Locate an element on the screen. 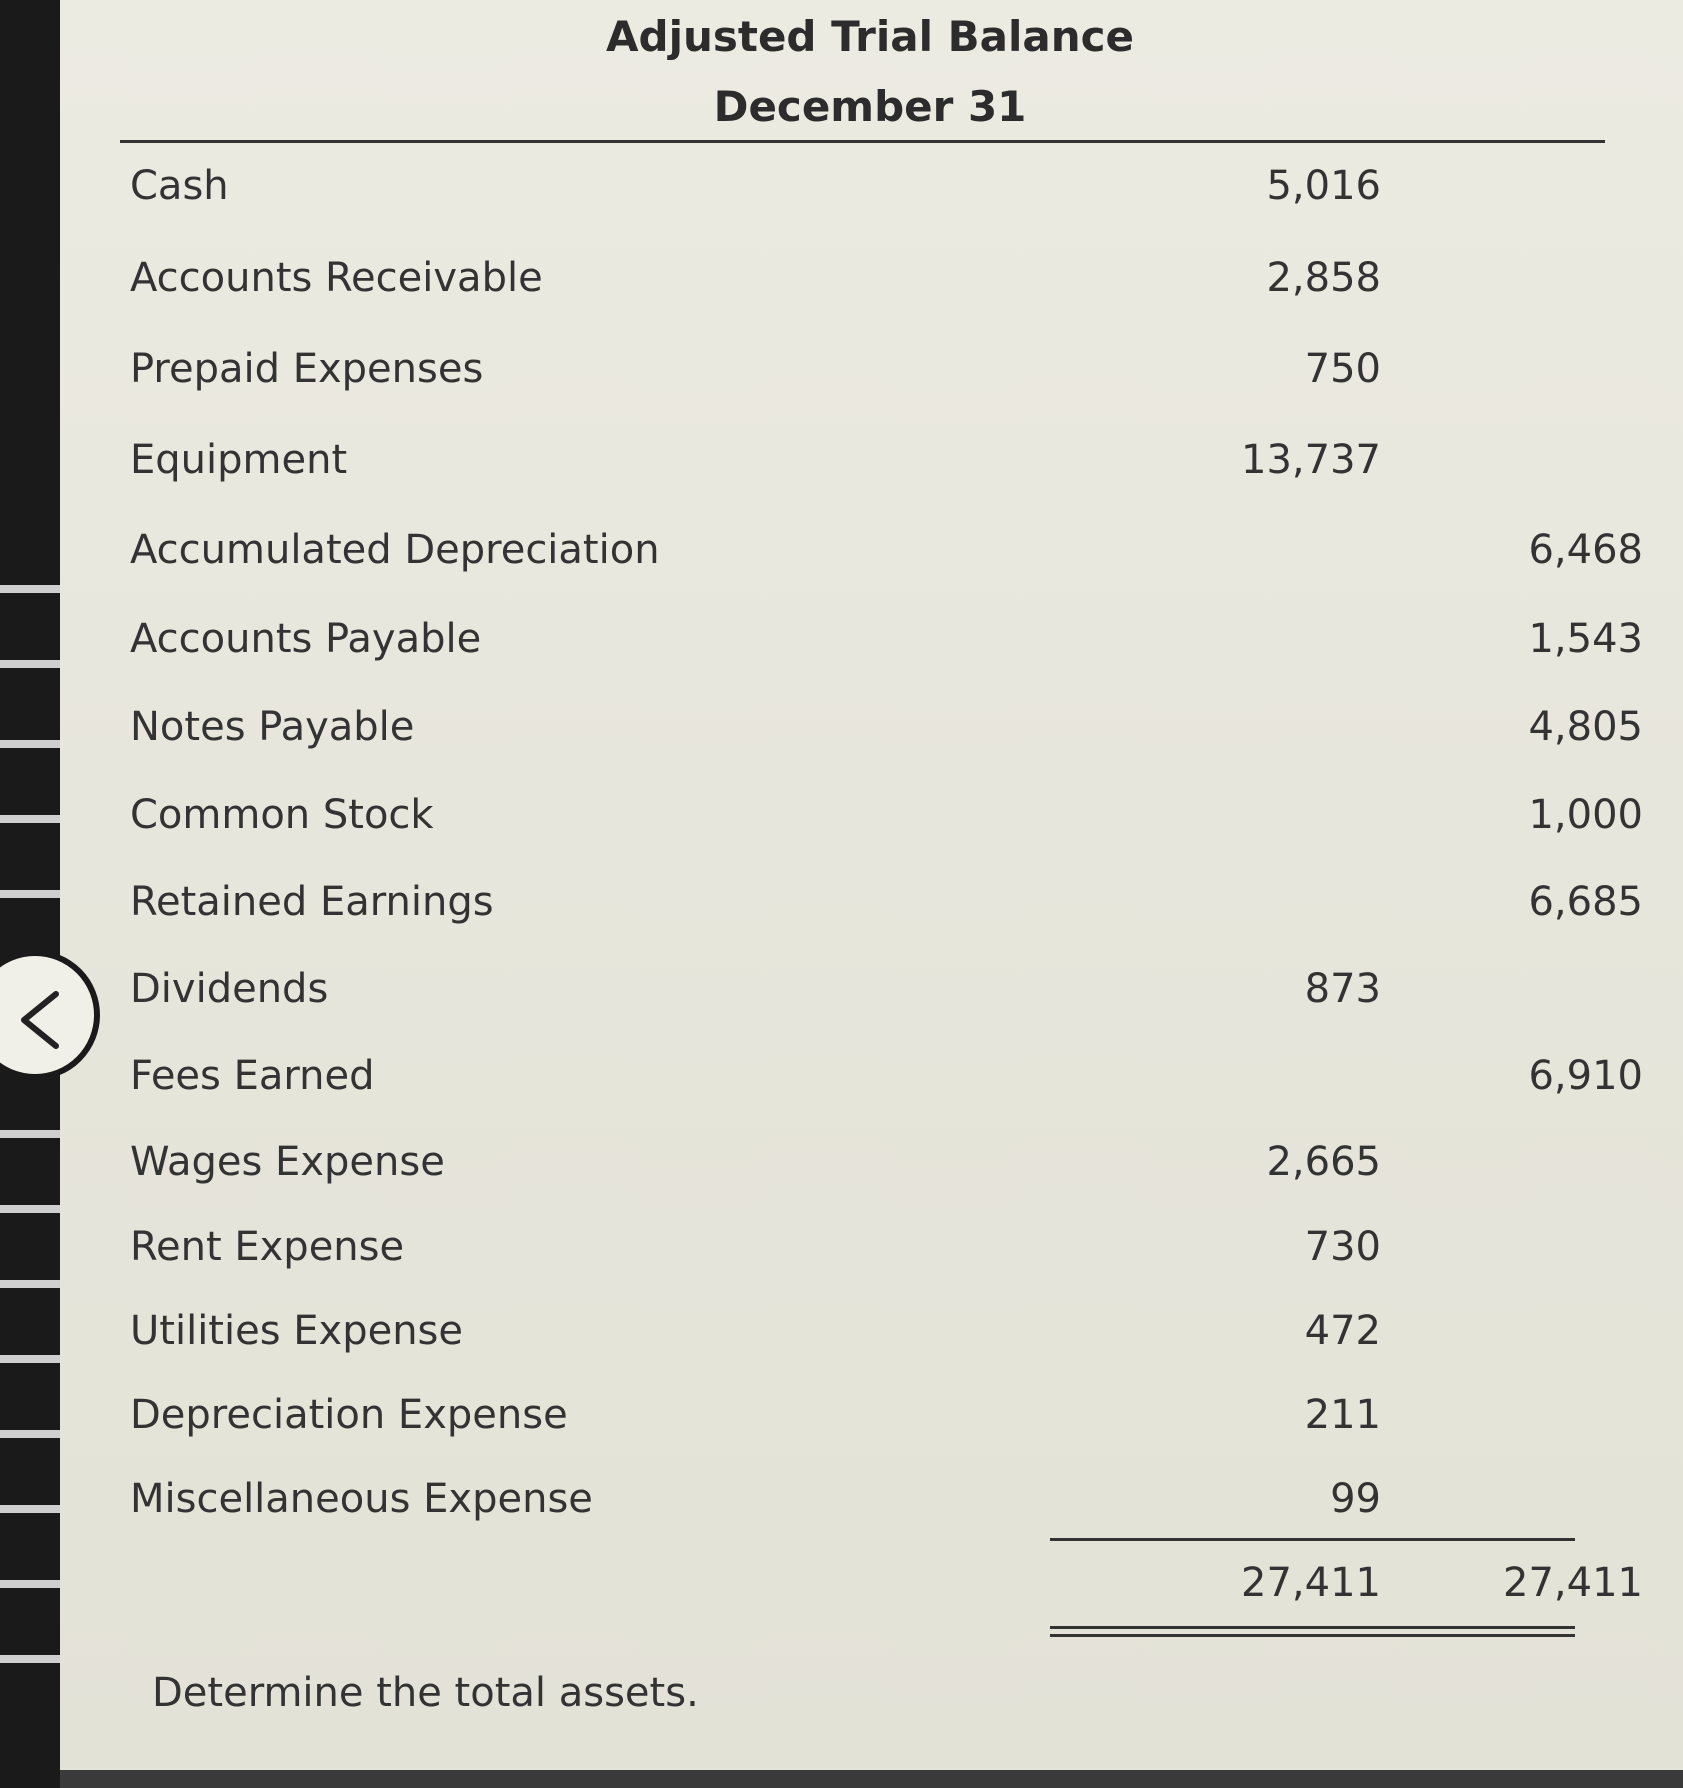 The height and width of the screenshot is (1788, 1683). account-name: Rent Expense is located at coordinates (267, 1247).